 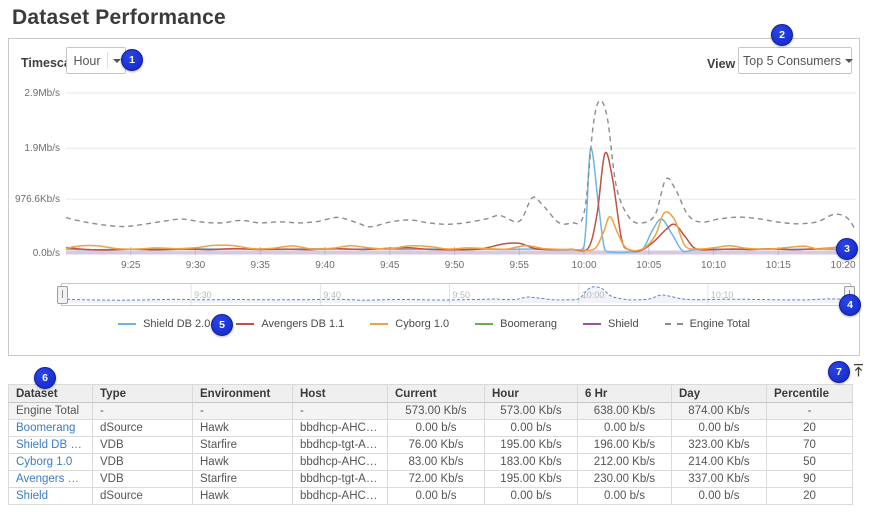 What do you see at coordinates (242, 393) in the screenshot?
I see `column-header-environment: Environment` at bounding box center [242, 393].